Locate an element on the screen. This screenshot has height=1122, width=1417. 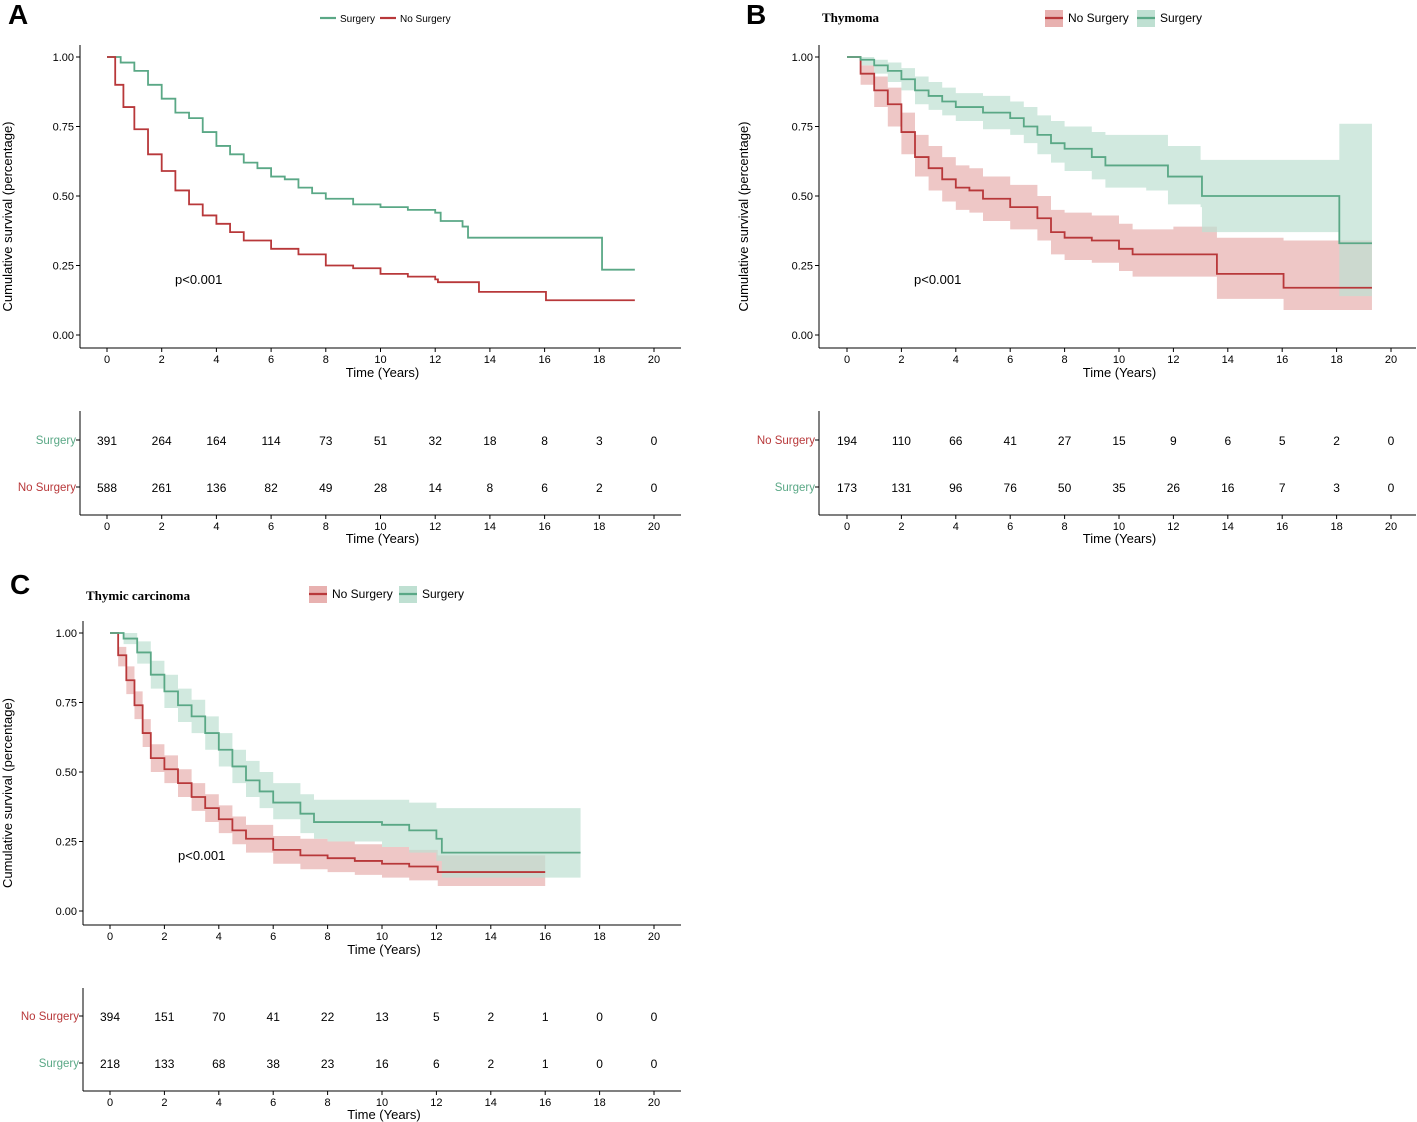
survival-curve-no-surgery is located at coordinates (328, 752).